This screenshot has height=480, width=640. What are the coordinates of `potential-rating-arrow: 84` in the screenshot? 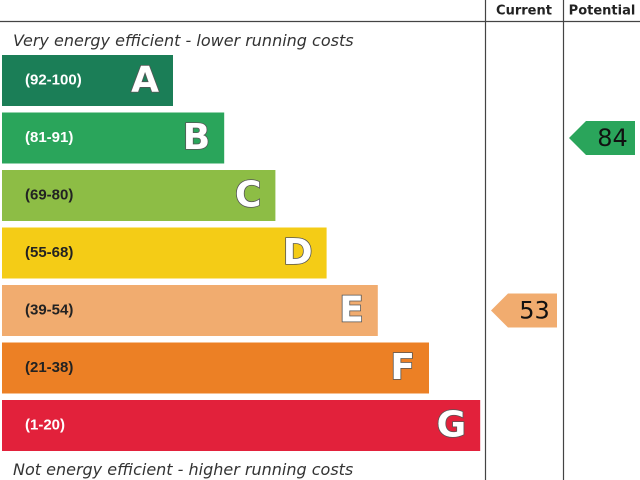 It's located at (602, 138).